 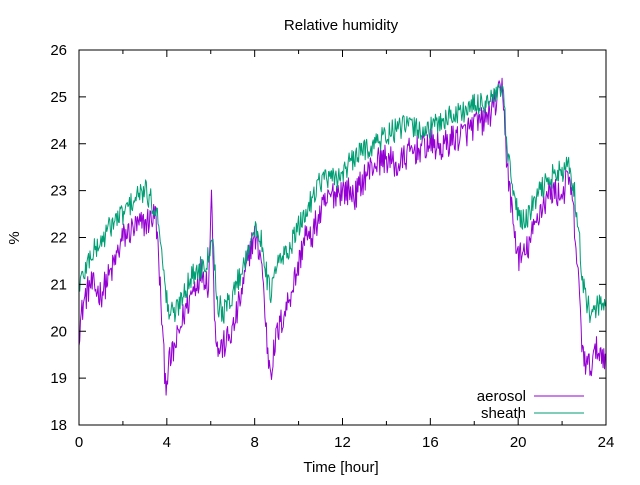 I want to click on y-tick-label: 23, so click(x=58, y=191).